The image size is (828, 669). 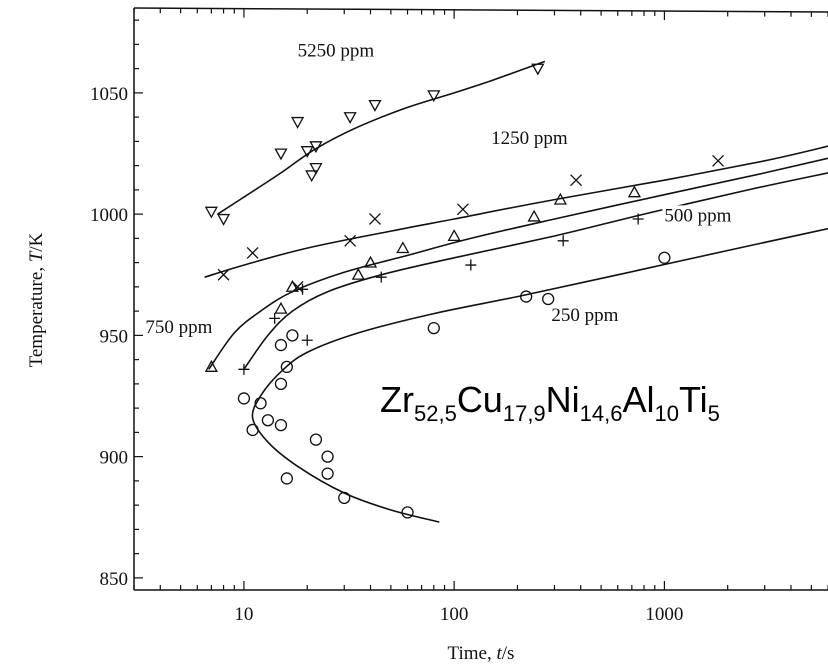 I want to click on y-tick-label: 1050, so click(x=109, y=94).